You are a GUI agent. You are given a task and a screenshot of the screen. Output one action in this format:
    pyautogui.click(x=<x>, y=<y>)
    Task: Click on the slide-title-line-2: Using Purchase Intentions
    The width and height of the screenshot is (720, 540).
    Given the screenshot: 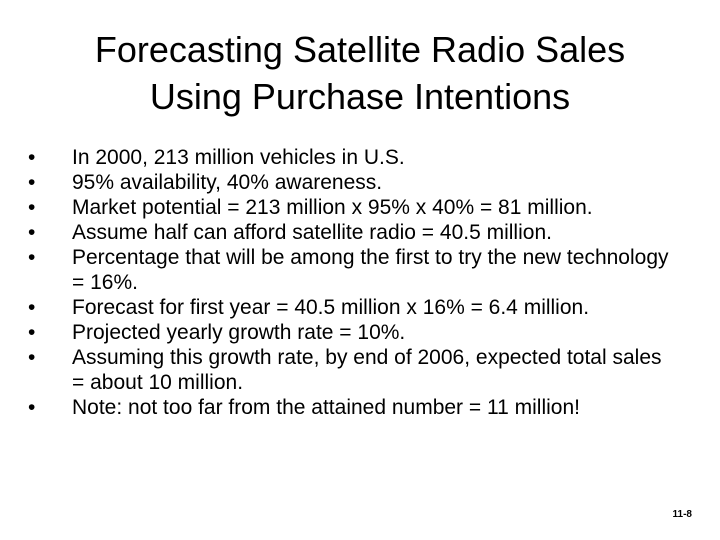 What is the action you would take?
    pyautogui.click(x=360, y=96)
    